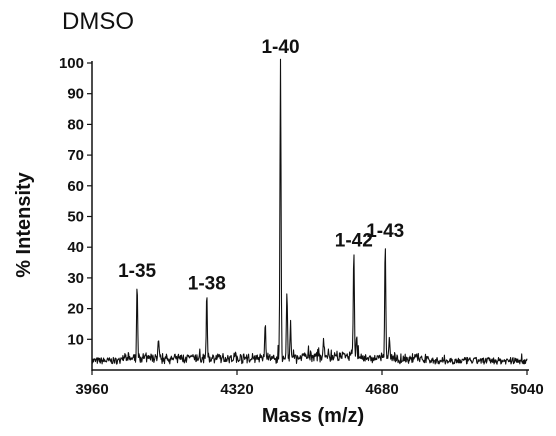  Describe the element at coordinates (280, 47) in the screenshot. I see `peak-label: 1-40` at that location.